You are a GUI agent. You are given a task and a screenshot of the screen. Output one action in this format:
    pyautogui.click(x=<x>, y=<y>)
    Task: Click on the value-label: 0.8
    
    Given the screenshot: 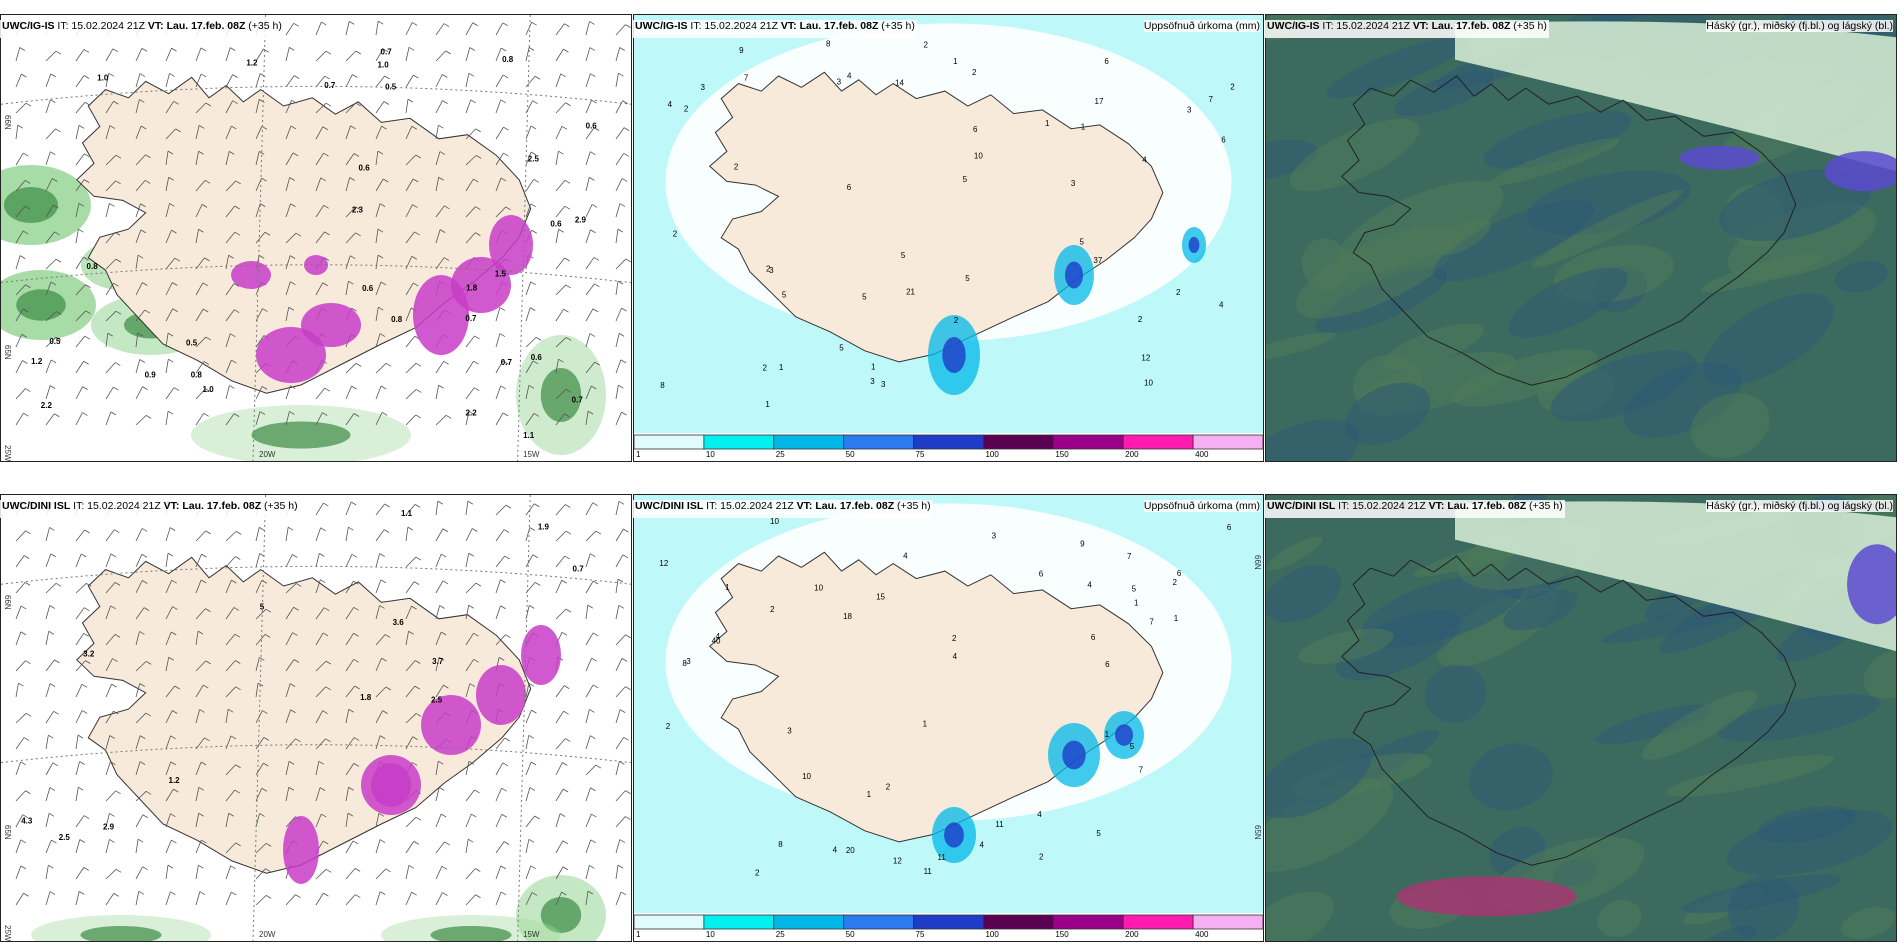 What is the action you would take?
    pyautogui.click(x=93, y=266)
    